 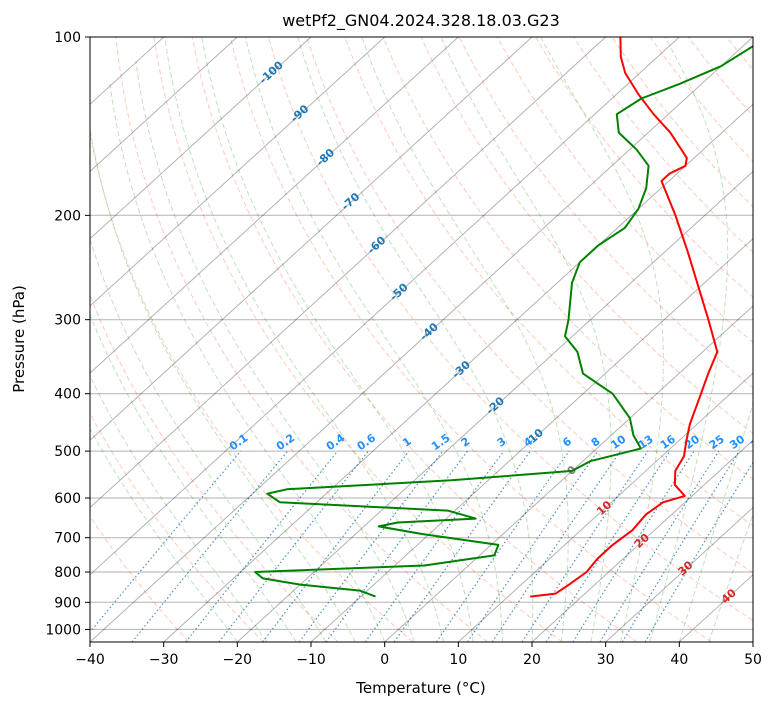 I want to click on y-axis-ticks: 100 200 300 400 500 600 700 800 900 1000, so click(x=67, y=334).